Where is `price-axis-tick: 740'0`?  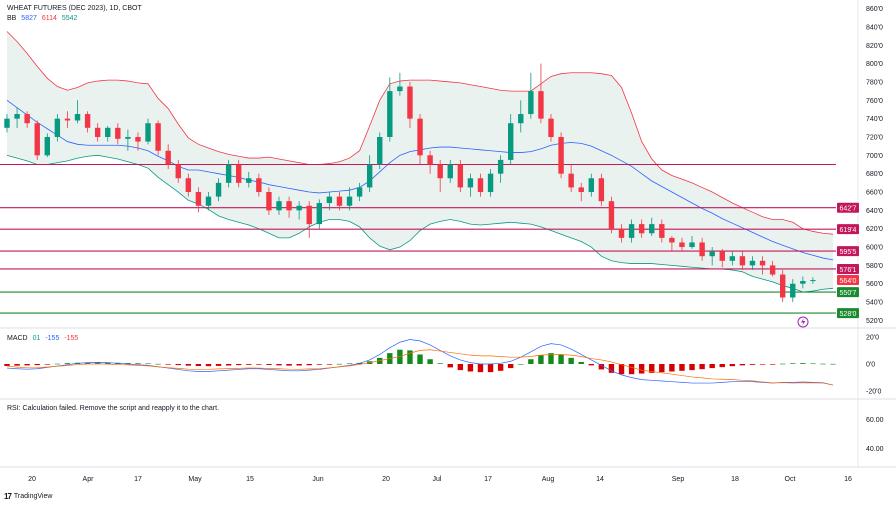 price-axis-tick: 740'0 is located at coordinates (874, 119).